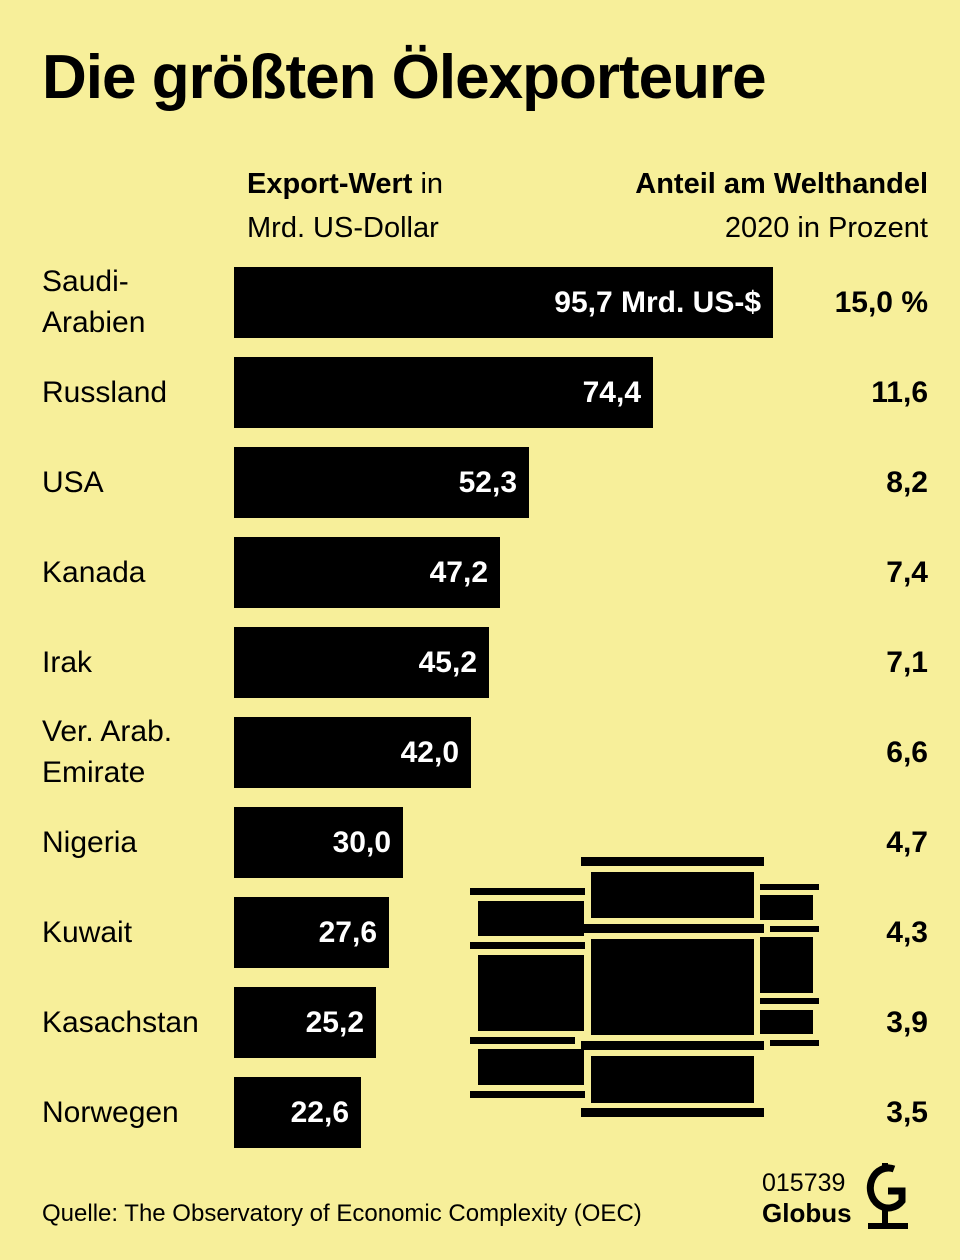  I want to click on export-value-header: Export-Wert in Mrd. US-Dollar, so click(345, 206).